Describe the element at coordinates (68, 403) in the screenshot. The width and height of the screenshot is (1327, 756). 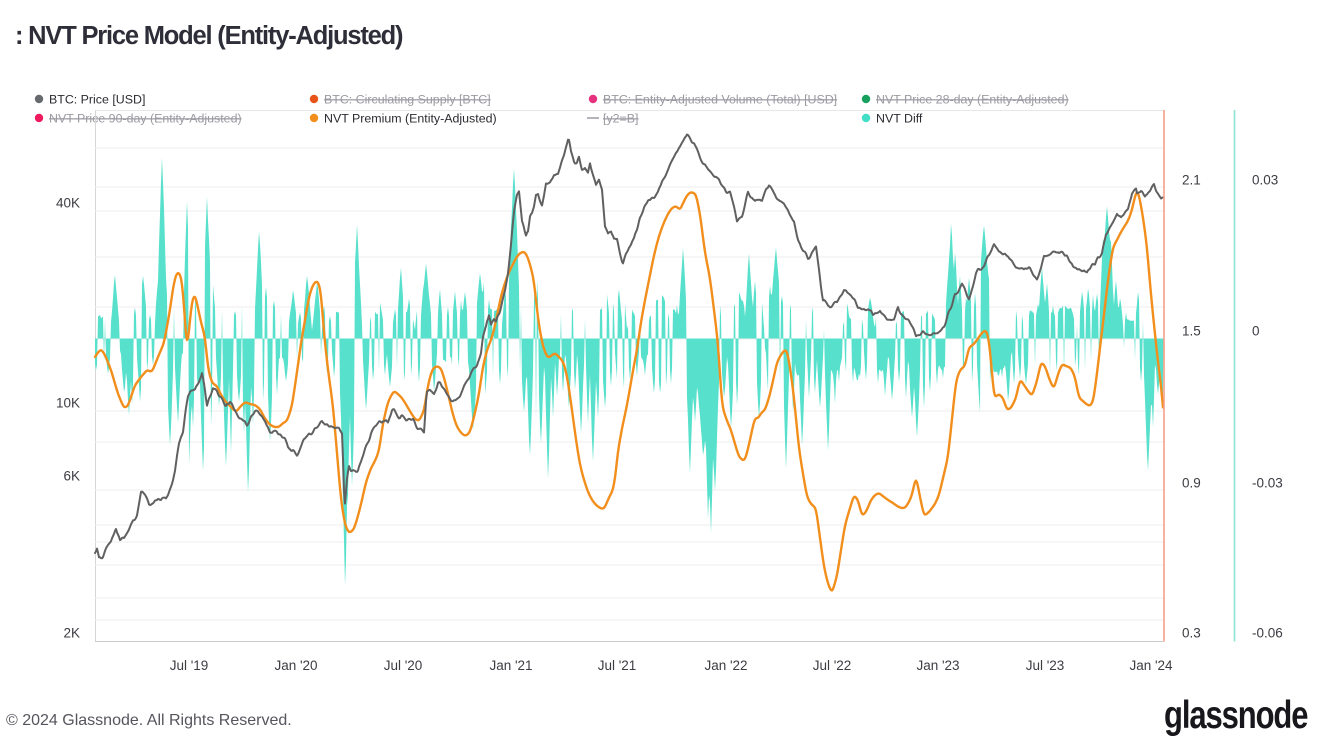
I see `svg-text: 10K` at that location.